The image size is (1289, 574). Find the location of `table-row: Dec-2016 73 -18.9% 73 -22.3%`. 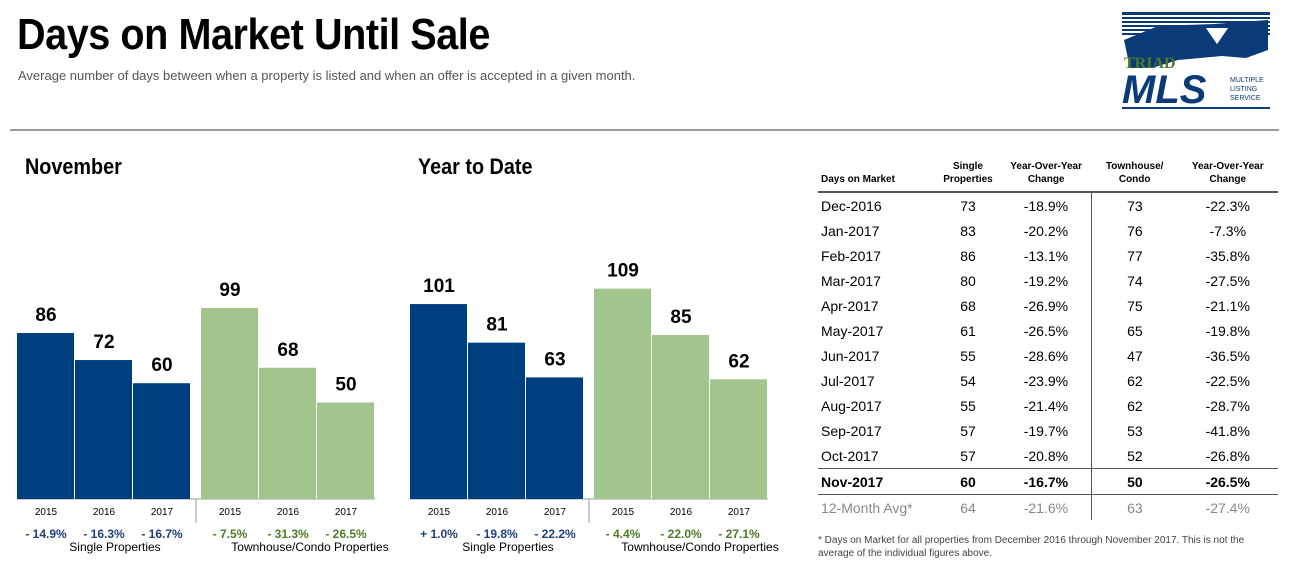

table-row: Dec-2016 73 -18.9% 73 -22.3% is located at coordinates (1048, 205).